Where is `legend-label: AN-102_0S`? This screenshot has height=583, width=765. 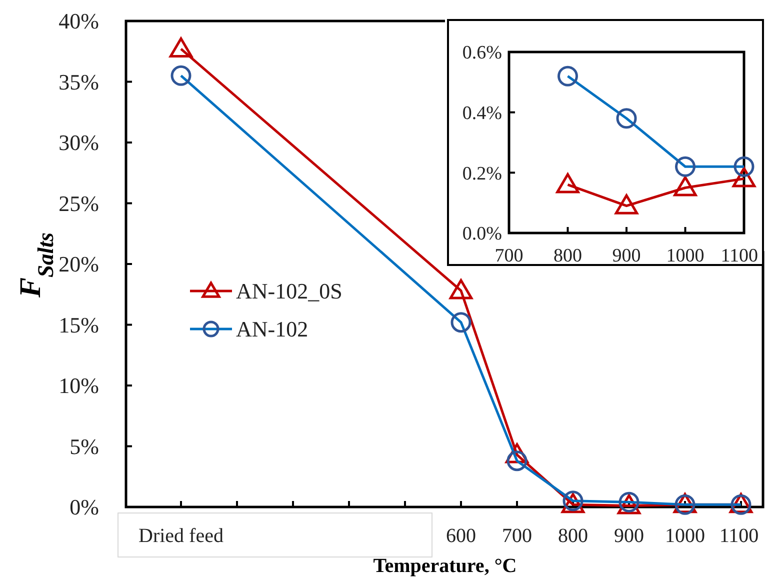
legend-label: AN-102_0S is located at coordinates (289, 291).